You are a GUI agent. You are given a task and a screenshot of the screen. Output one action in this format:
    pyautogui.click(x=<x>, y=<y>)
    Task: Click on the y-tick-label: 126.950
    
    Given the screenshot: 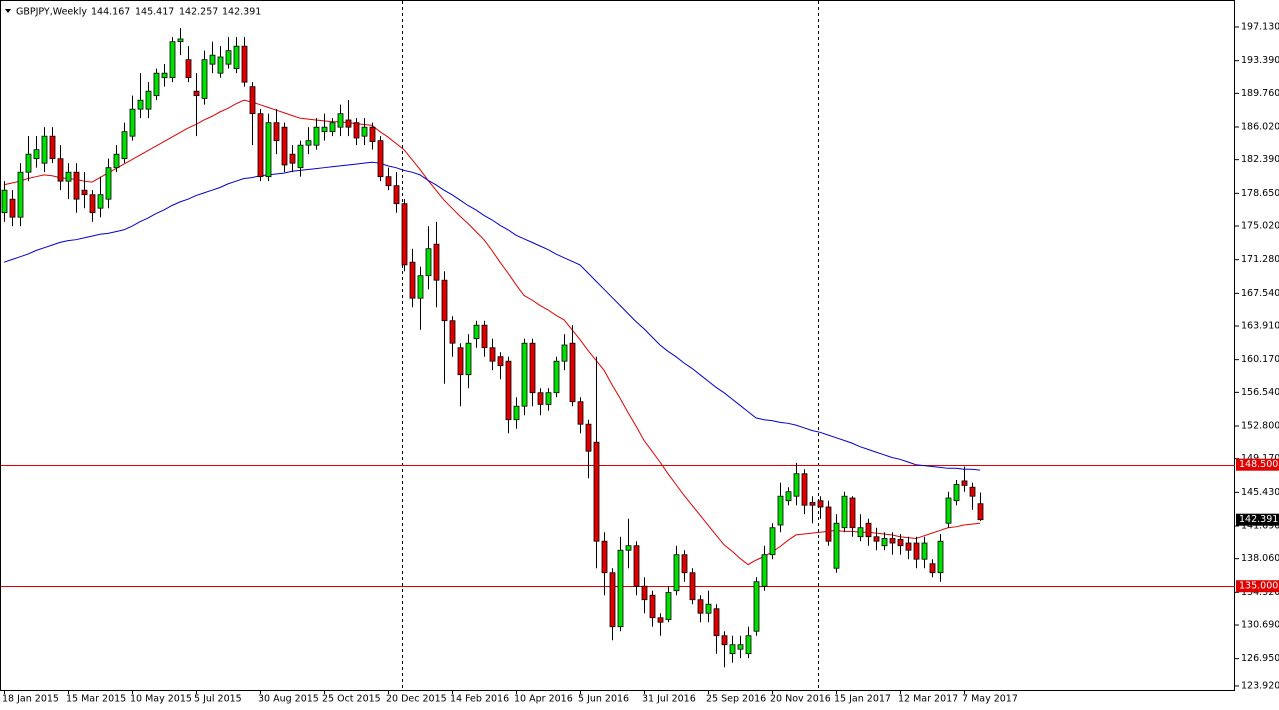 What is the action you would take?
    pyautogui.click(x=1260, y=658)
    